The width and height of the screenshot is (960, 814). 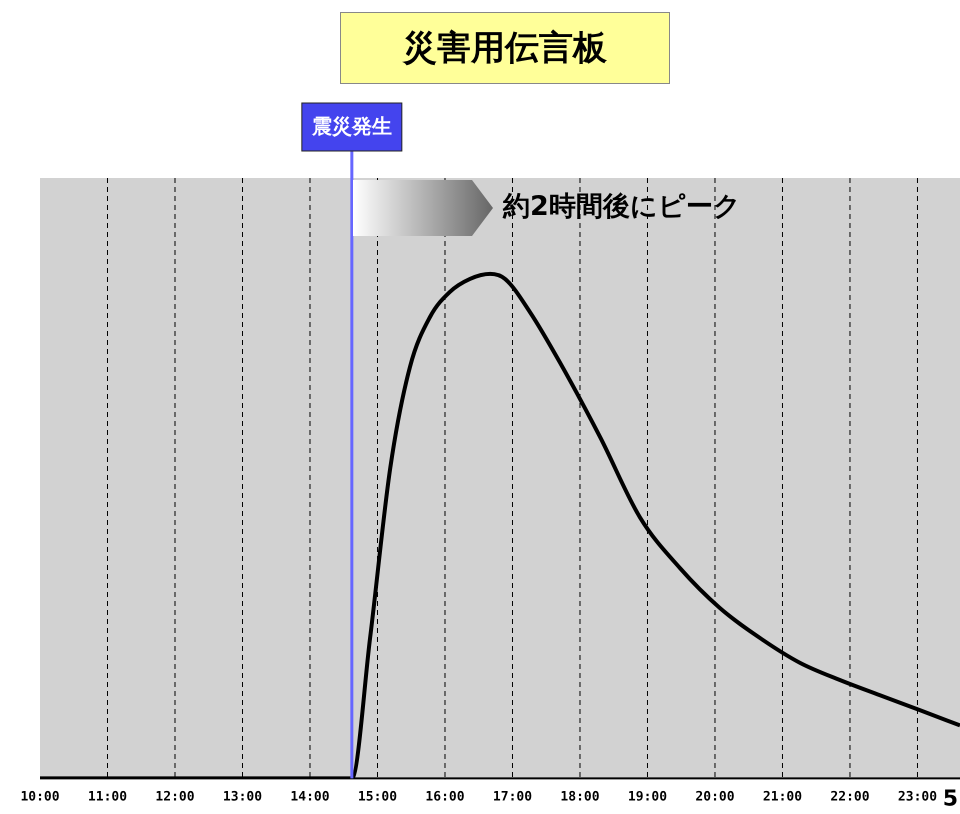 What do you see at coordinates (108, 797) in the screenshot?
I see `x-tick-label: 11:00` at bounding box center [108, 797].